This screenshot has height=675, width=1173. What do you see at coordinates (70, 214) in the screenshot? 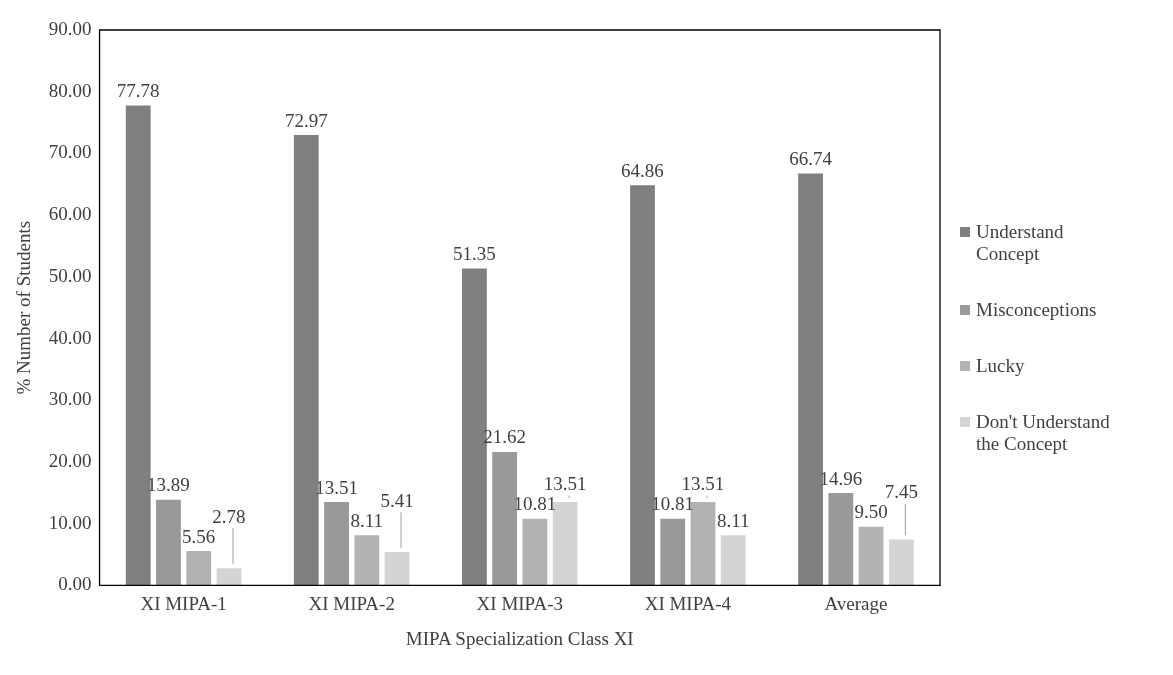
I see `y-tick-label: 60.00` at bounding box center [70, 214].